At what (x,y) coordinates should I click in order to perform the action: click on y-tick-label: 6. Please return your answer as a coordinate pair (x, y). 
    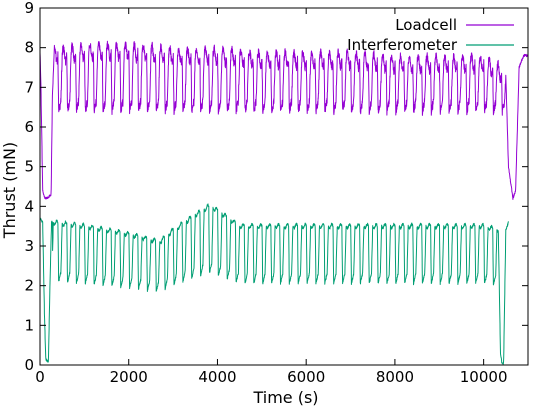
    Looking at the image, I should click on (29, 127).